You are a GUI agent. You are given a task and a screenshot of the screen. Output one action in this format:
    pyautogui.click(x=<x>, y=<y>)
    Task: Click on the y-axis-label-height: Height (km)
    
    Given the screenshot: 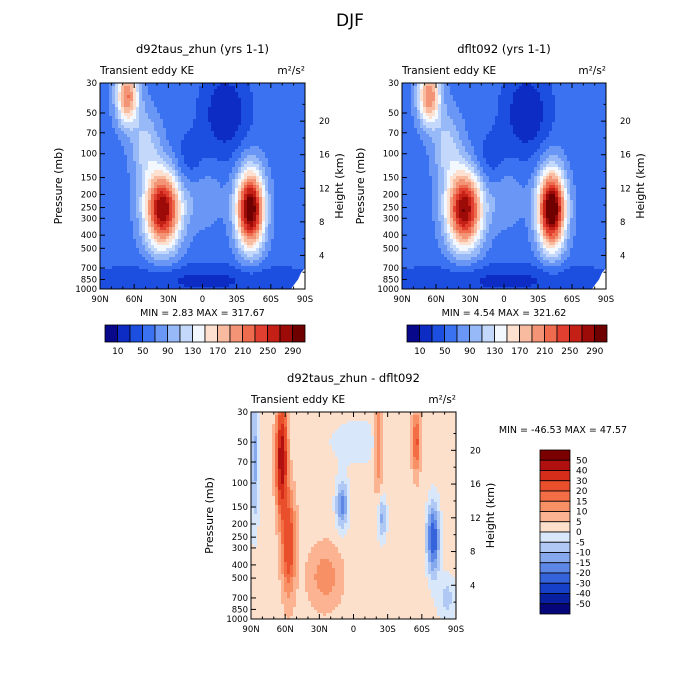 What is the action you would take?
    pyautogui.click(x=490, y=516)
    